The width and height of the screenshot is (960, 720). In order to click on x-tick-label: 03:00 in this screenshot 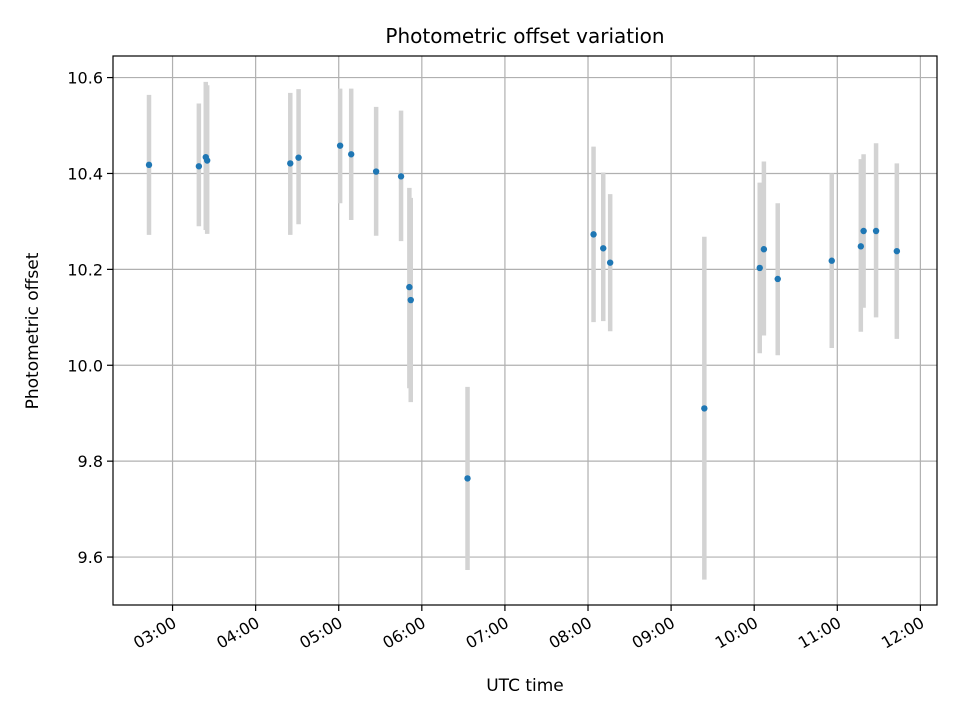, I will do `click(154, 633)`.